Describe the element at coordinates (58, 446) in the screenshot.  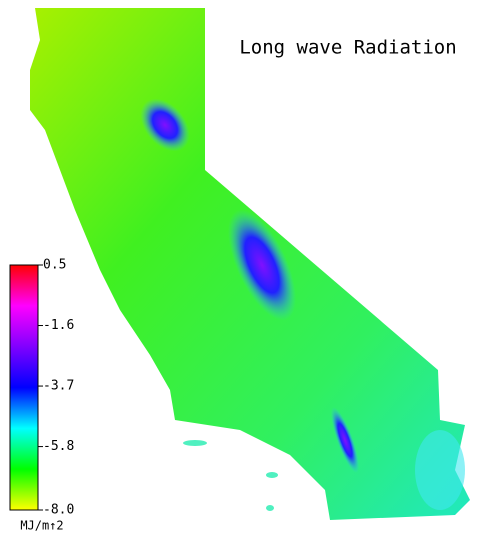
I see `colorbar-tick-label: -5.8` at that location.